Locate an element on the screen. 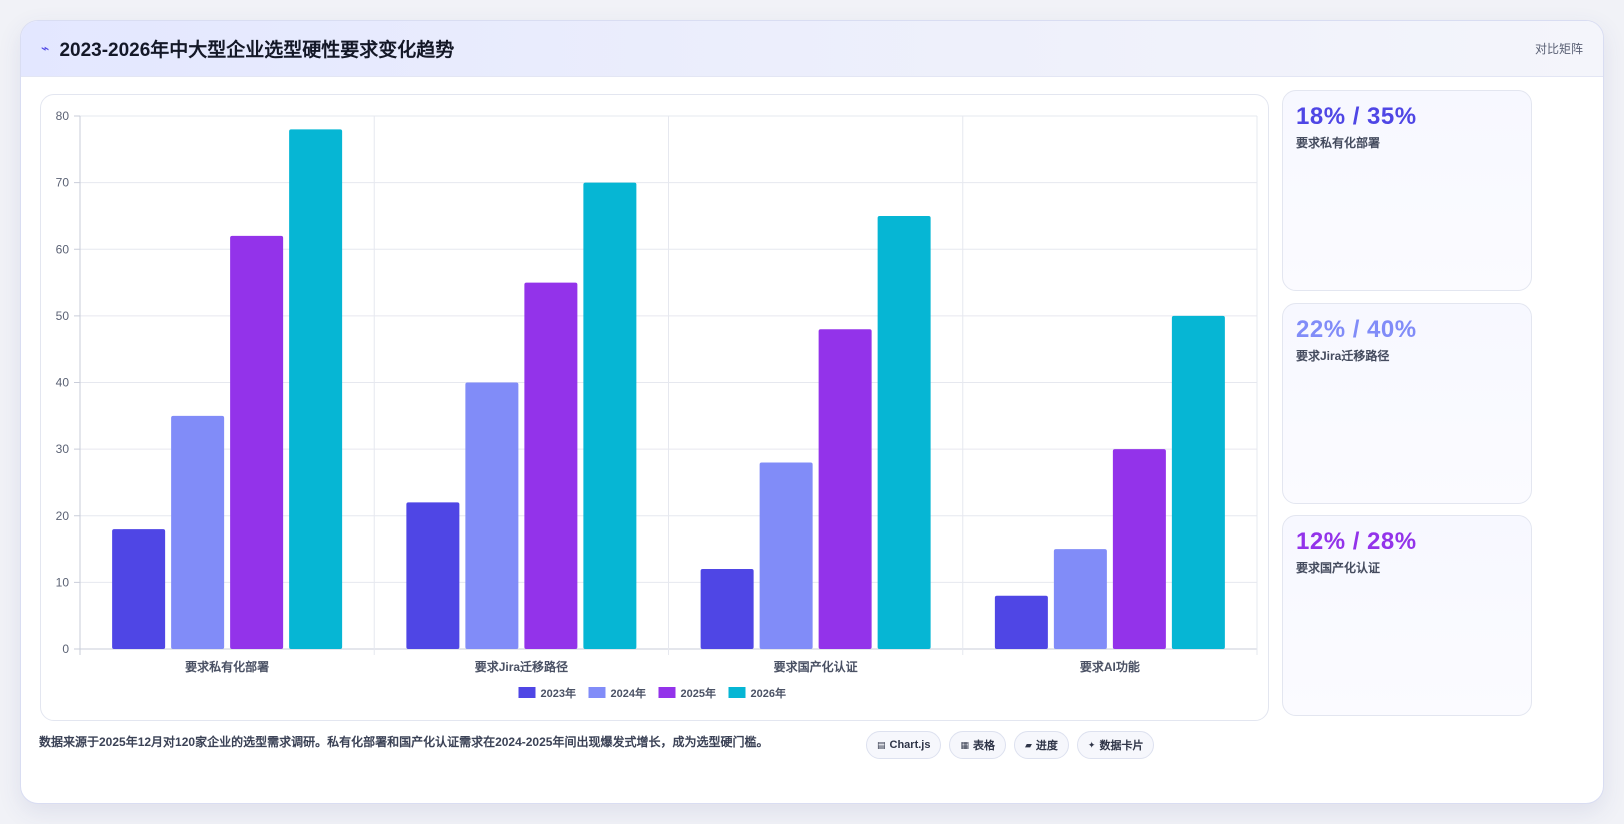 This screenshot has width=1624, height=824. legend-label: 2023年 is located at coordinates (558, 693).